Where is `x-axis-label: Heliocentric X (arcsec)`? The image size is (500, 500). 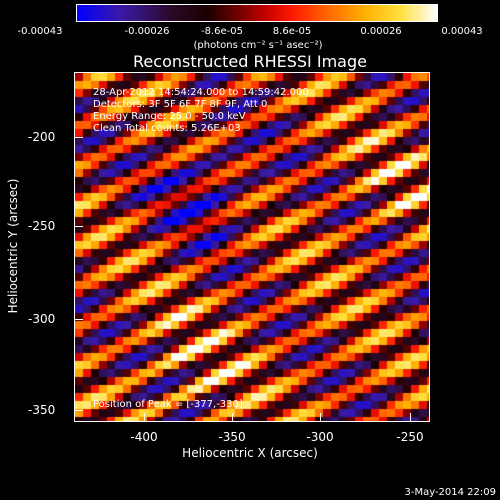
x-axis-label: Heliocentric X (arcsec) is located at coordinates (250, 453).